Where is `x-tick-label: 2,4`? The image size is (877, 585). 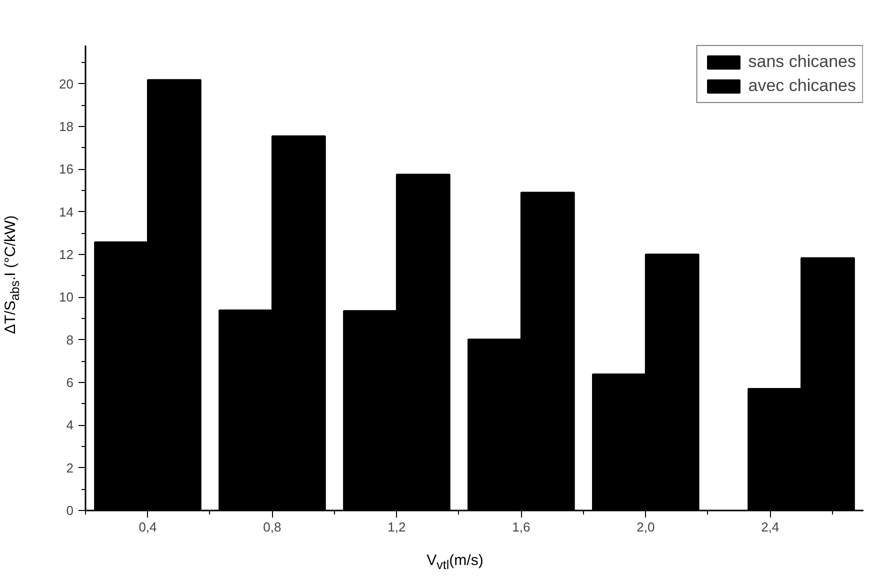
x-tick-label: 2,4 is located at coordinates (770, 527).